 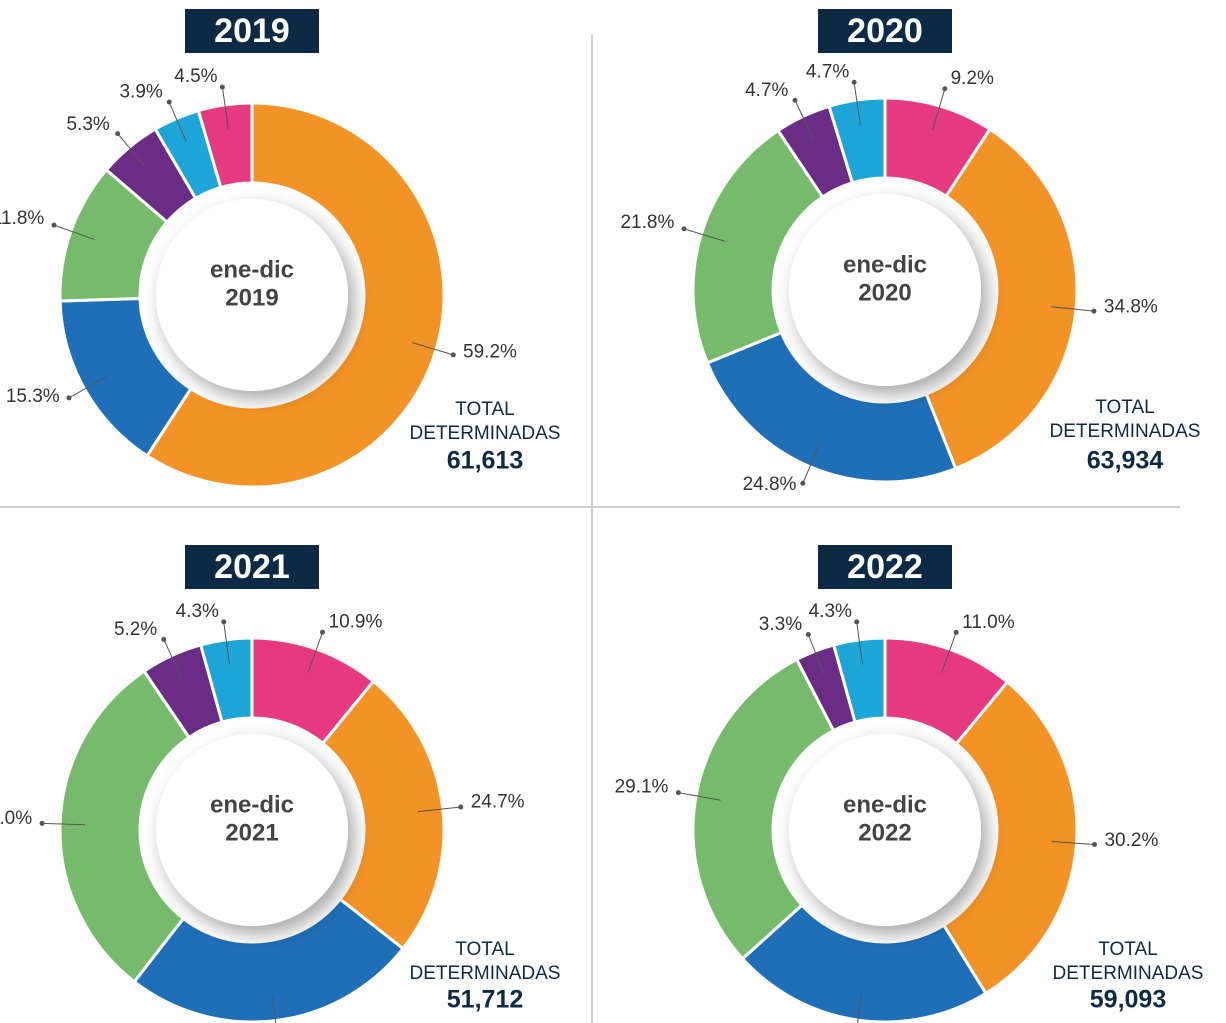 I want to click on center-year: 2020, so click(x=884, y=292).